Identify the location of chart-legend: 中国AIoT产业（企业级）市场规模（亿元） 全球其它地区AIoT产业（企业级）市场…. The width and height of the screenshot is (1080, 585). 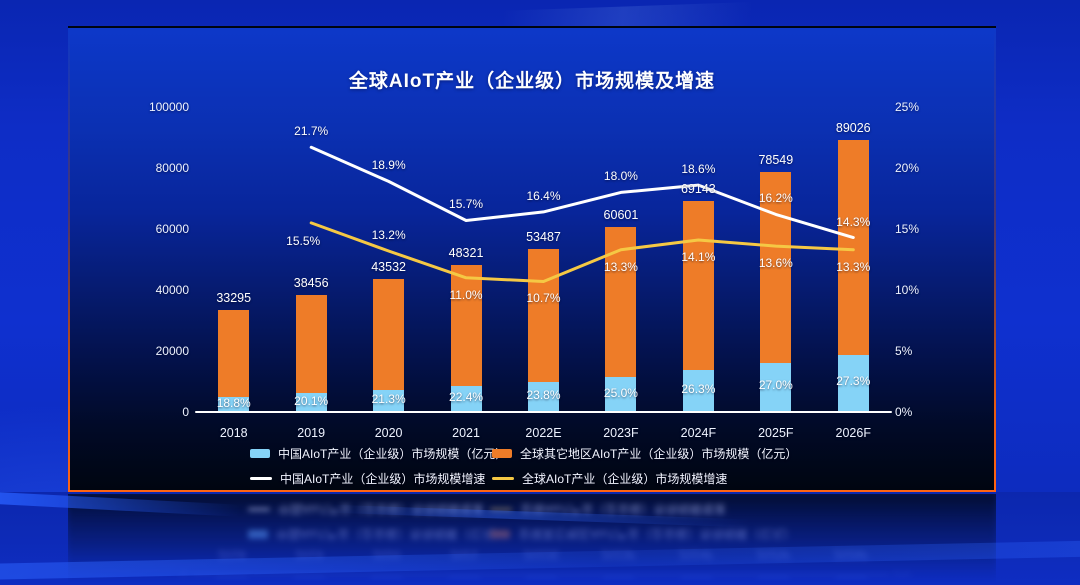
(523, 466).